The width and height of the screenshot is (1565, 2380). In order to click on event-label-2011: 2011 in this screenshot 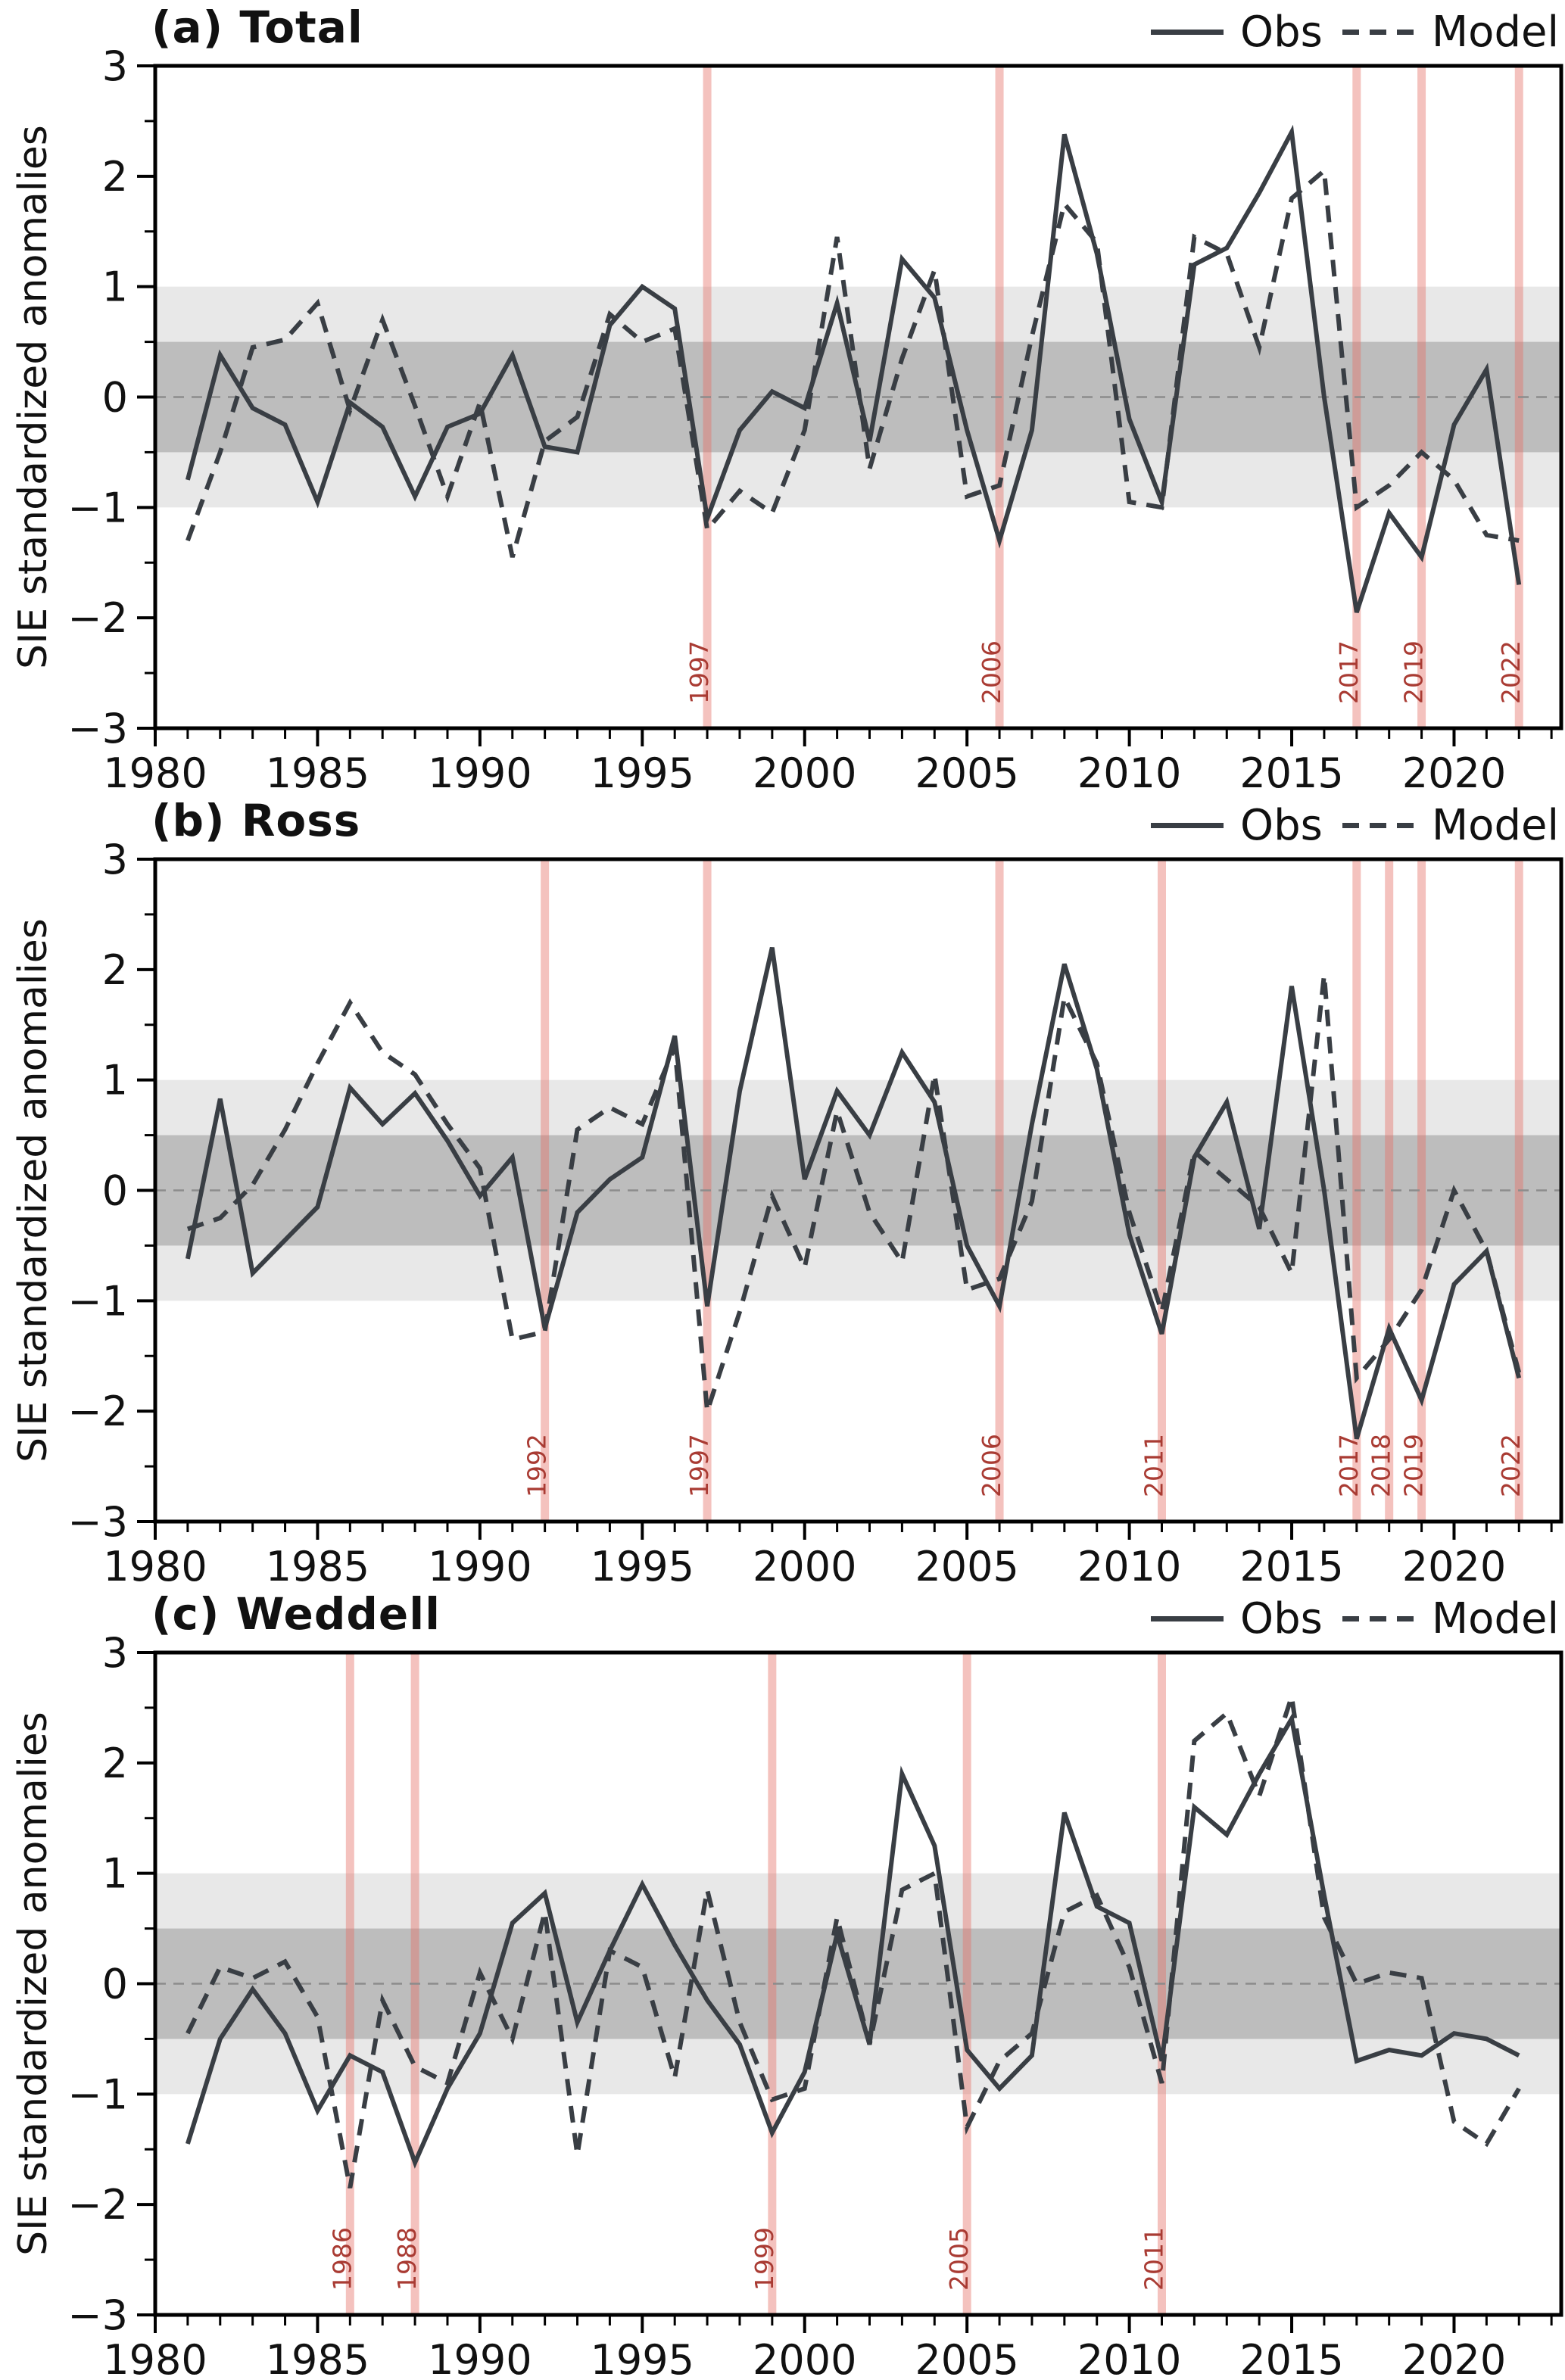, I will do `click(1153, 2259)`.